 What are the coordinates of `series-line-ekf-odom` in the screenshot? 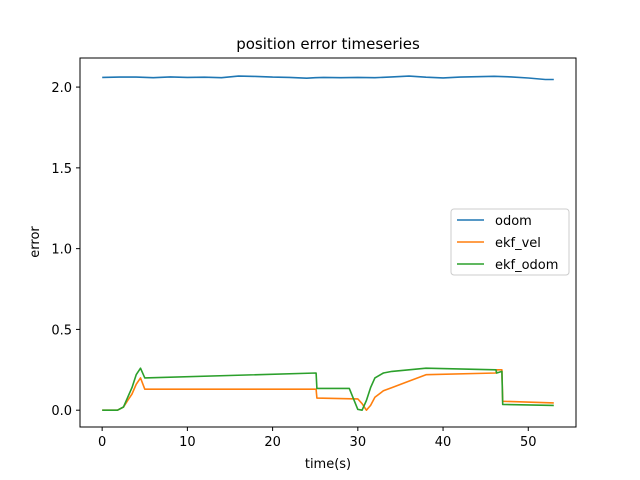 It's located at (328, 389).